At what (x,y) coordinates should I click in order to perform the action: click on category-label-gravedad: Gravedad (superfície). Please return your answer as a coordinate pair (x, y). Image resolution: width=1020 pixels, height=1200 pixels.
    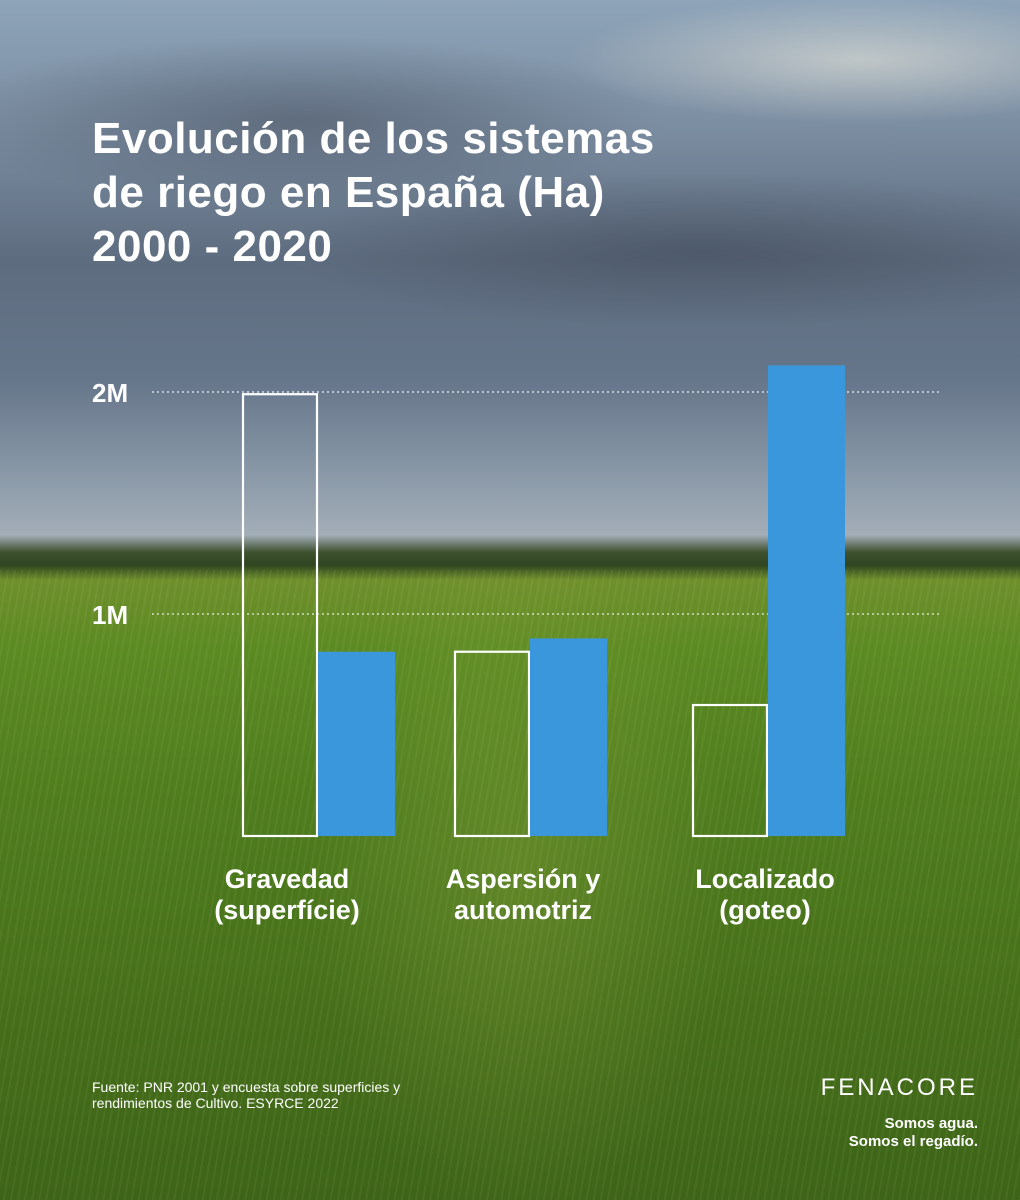
    Looking at the image, I should click on (287, 895).